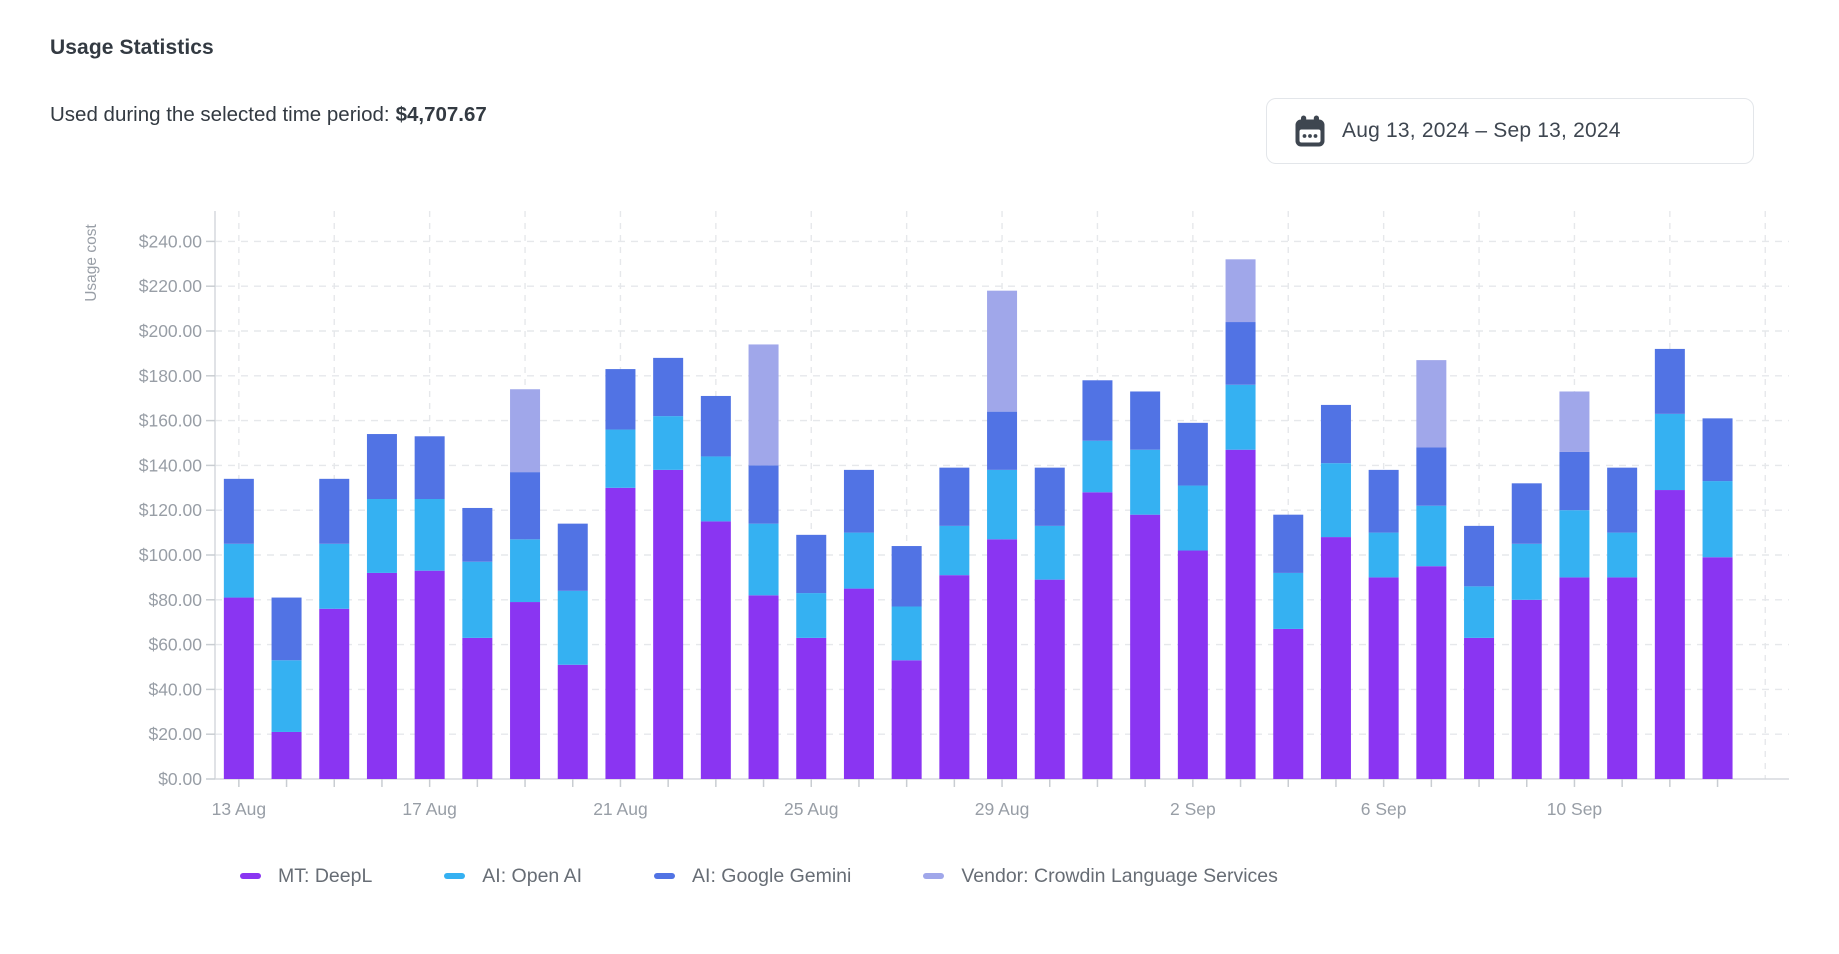 The image size is (1839, 954). What do you see at coordinates (513, 876) in the screenshot?
I see `legend-item: AI: Open AI` at bounding box center [513, 876].